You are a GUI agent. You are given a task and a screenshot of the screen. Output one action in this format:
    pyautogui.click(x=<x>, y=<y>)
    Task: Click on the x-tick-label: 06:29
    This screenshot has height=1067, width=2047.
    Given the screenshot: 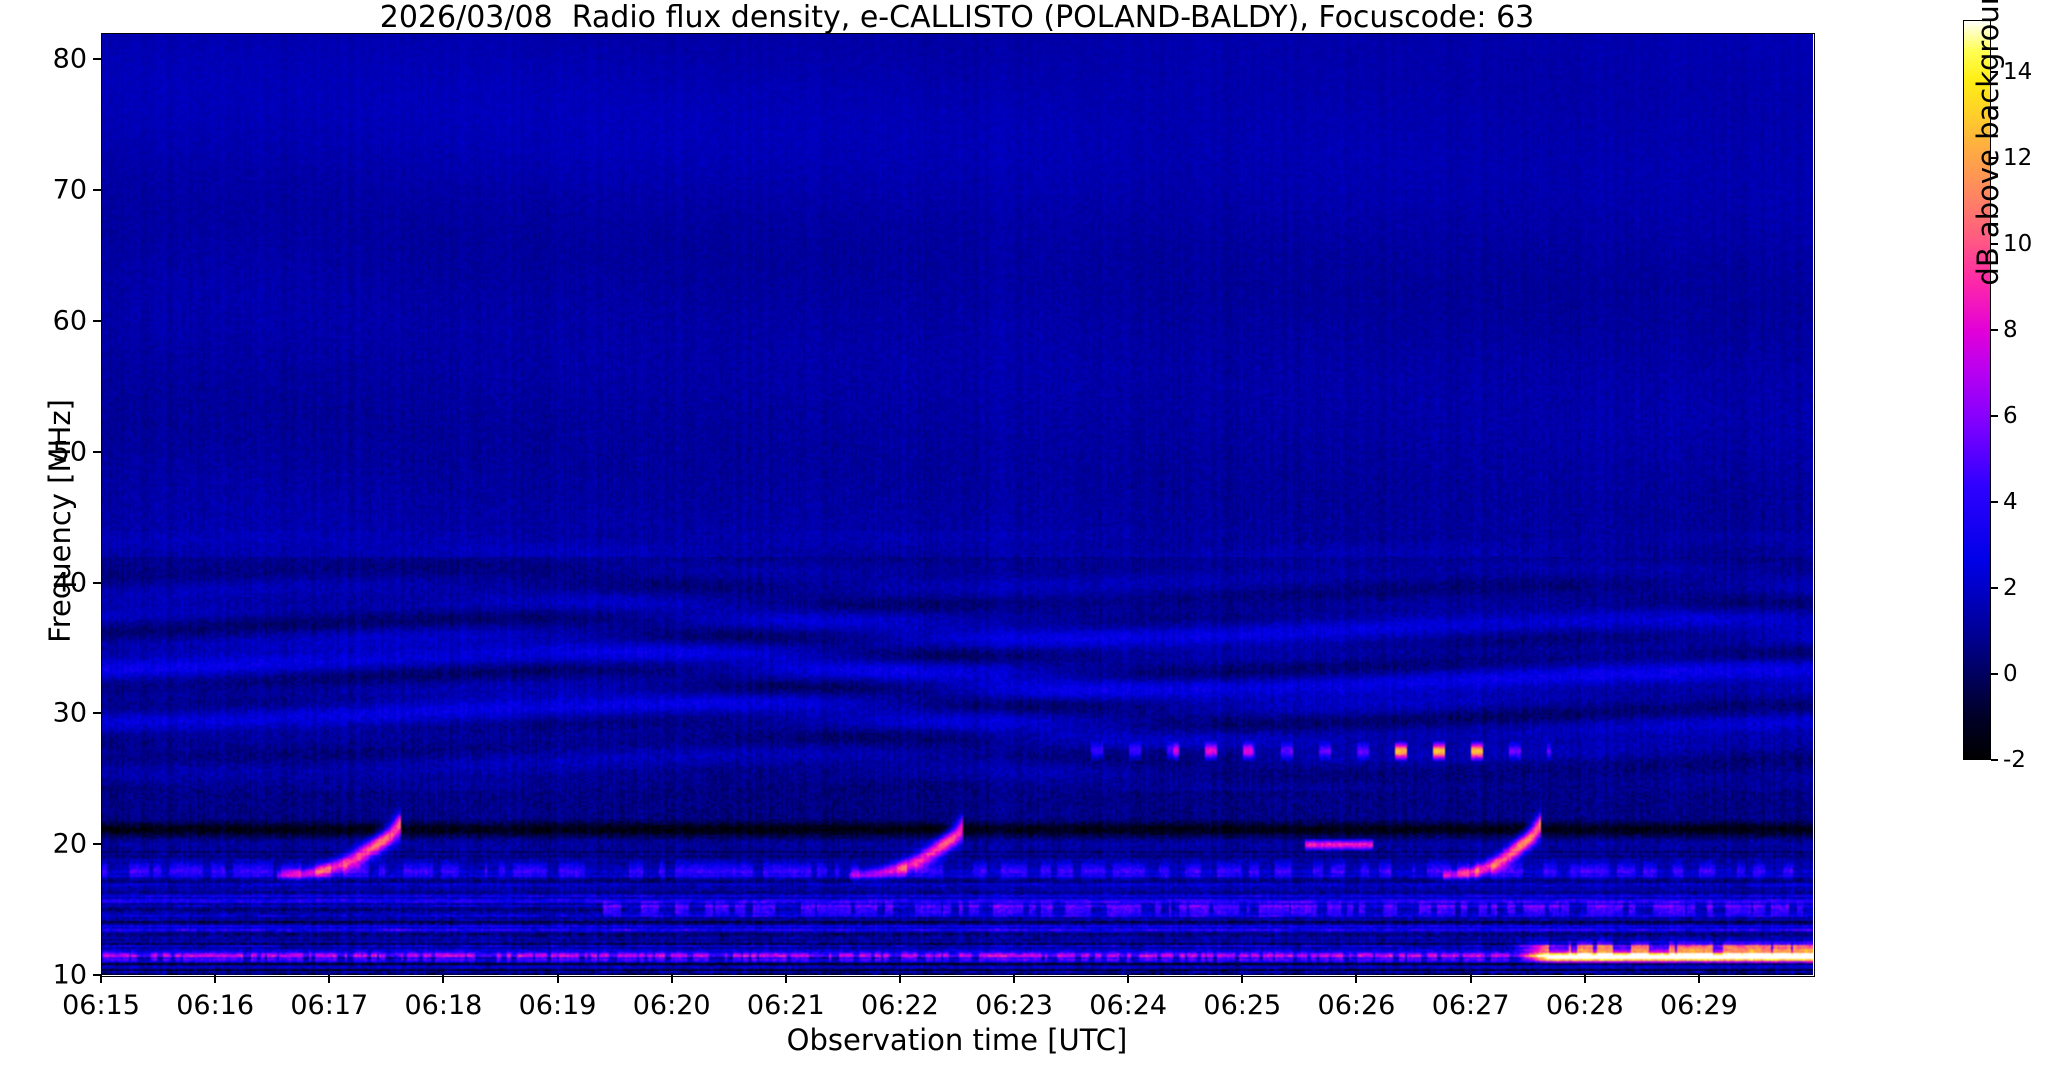 What is the action you would take?
    pyautogui.click(x=1698, y=1005)
    